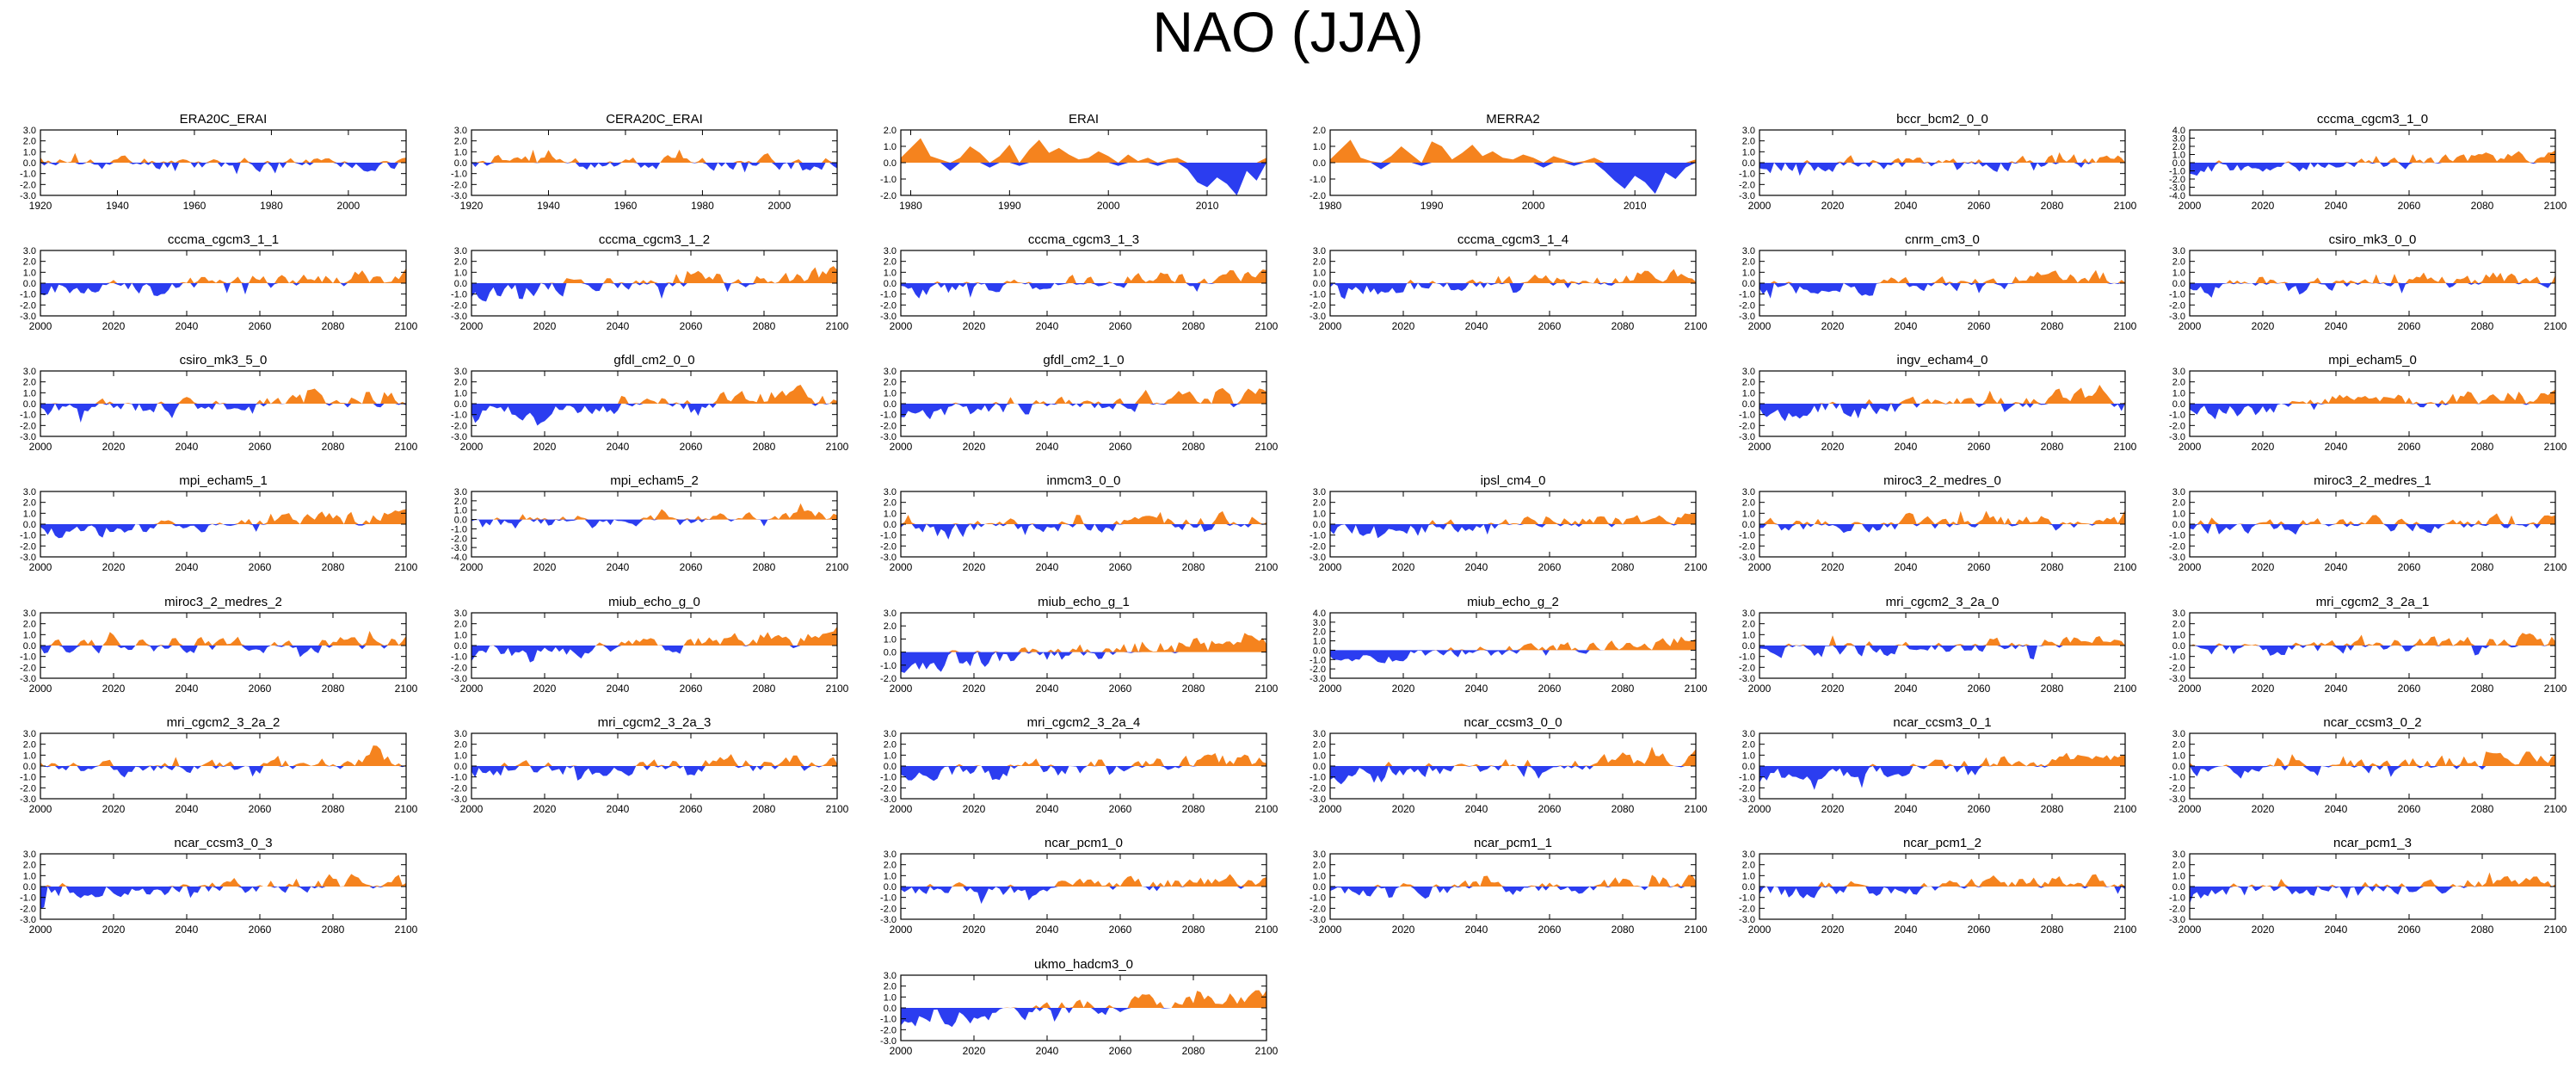  What do you see at coordinates (223, 481) in the screenshot?
I see `panel-title: mpi_echam5_1` at bounding box center [223, 481].